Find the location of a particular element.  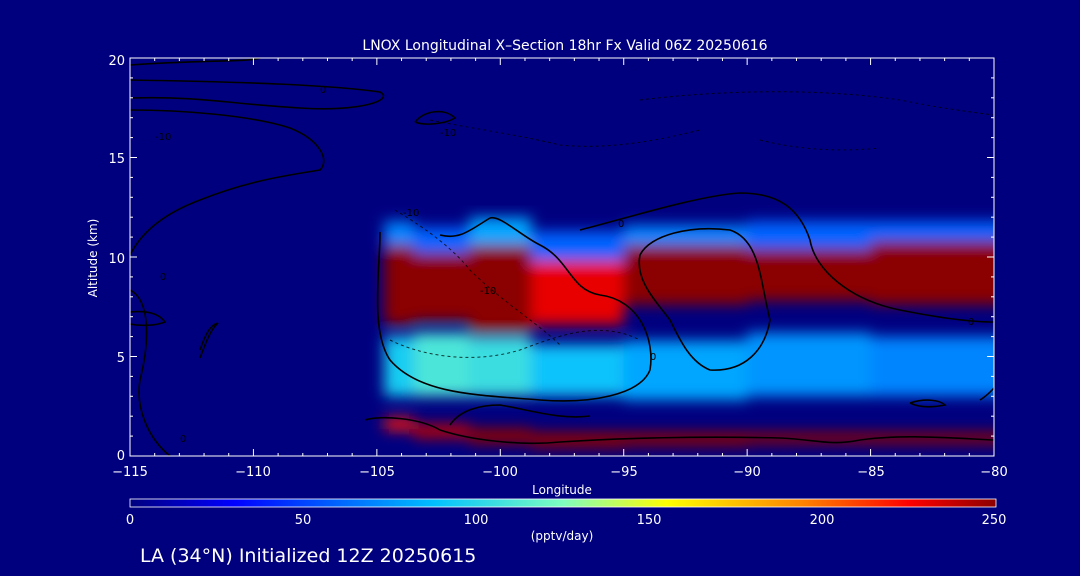

x-tick-label: −105 is located at coordinates (377, 472).